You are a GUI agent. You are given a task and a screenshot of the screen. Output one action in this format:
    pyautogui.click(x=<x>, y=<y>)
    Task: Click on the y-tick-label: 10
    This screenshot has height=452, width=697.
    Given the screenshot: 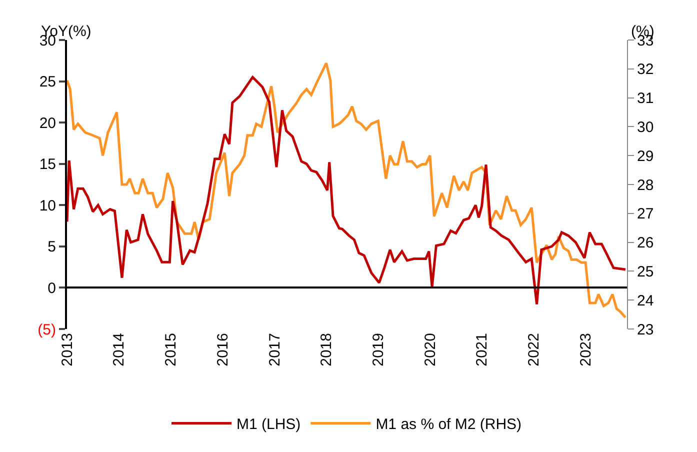 What is the action you would take?
    pyautogui.click(x=47, y=205)
    